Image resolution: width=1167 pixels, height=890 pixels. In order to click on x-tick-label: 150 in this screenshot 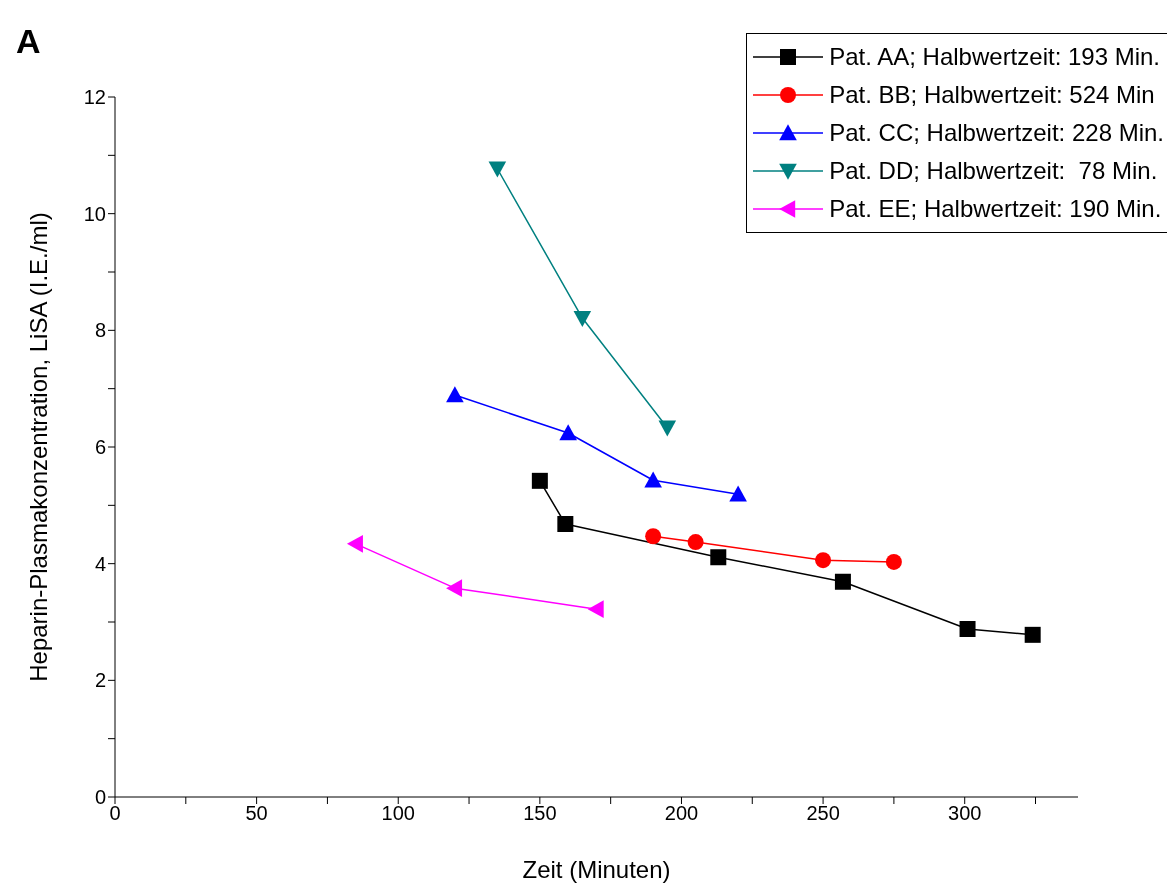, I will do `click(540, 813)`.